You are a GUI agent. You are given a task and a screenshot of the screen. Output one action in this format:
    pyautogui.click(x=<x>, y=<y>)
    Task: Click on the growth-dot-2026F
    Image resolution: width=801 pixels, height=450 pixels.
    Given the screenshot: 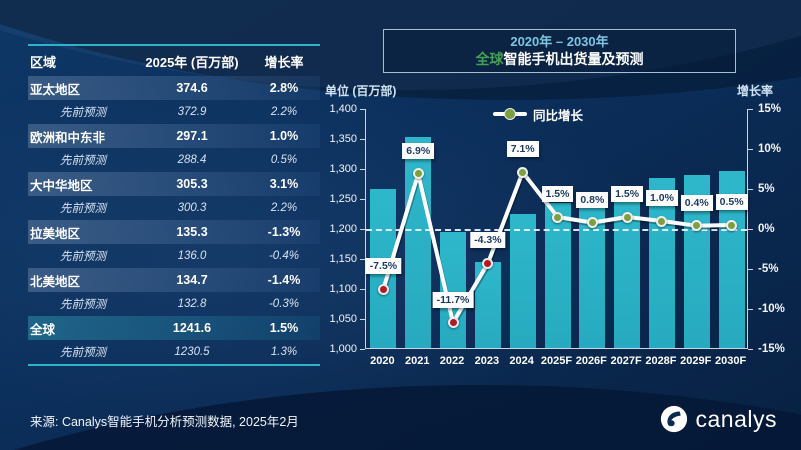 What is the action you would take?
    pyautogui.click(x=592, y=223)
    